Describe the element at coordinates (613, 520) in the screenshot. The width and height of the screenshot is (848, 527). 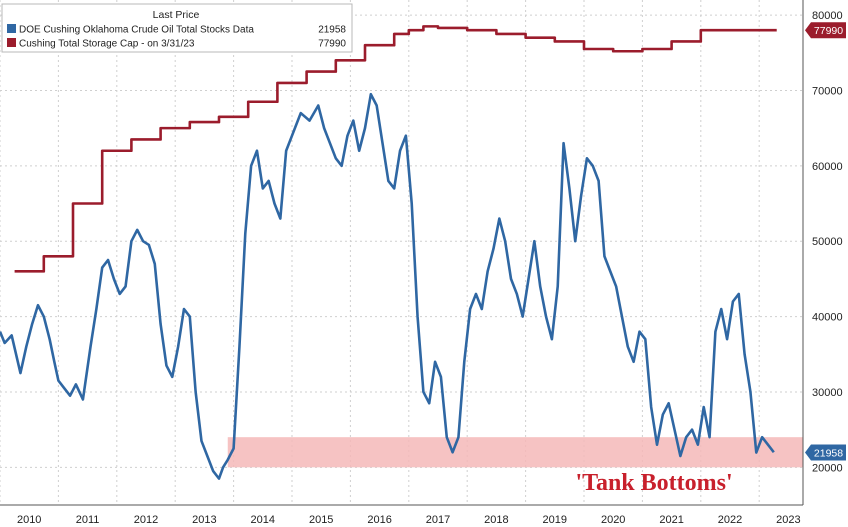
I see `x-tick-label: 2020` at that location.